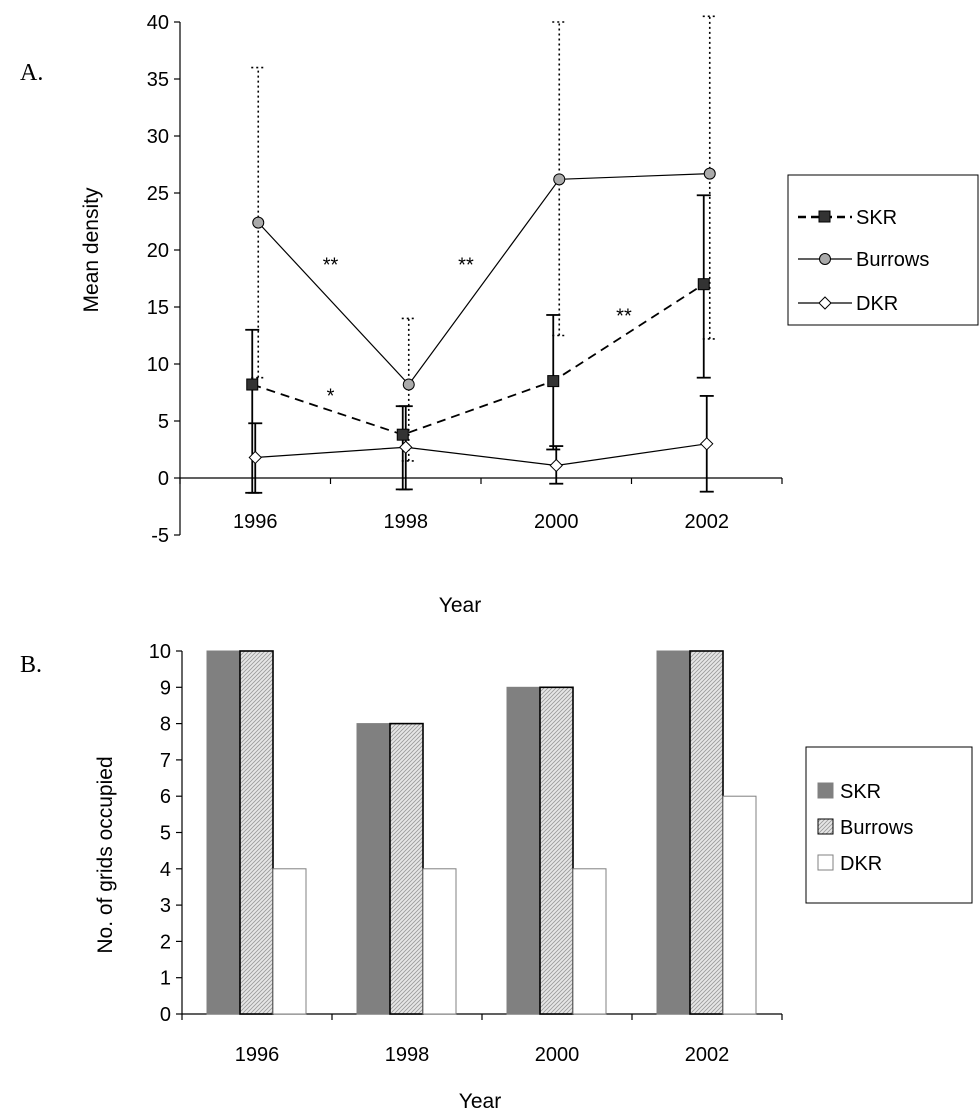 The image size is (979, 1119). What do you see at coordinates (31, 73) in the screenshot?
I see `panel-a-label: A.` at bounding box center [31, 73].